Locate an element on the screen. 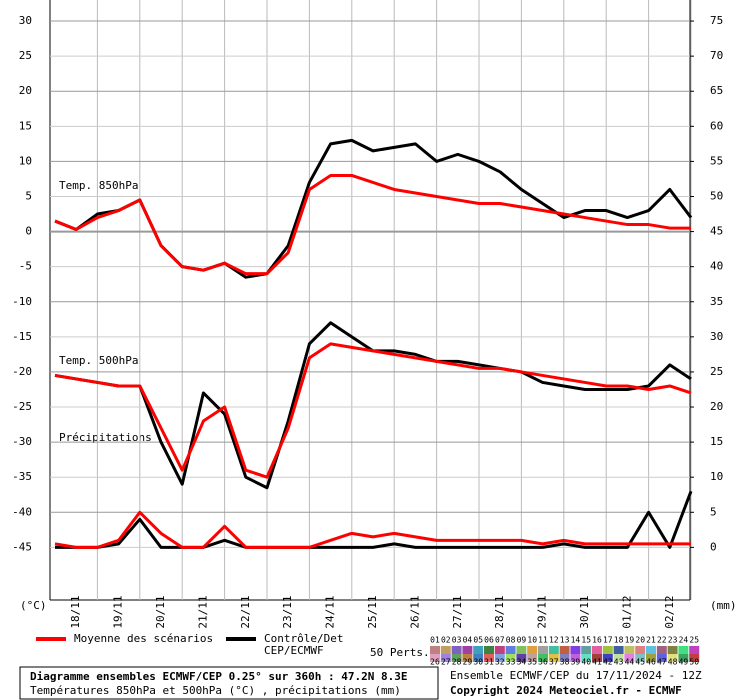 This screenshot has height=700, width=740. y2-tick-label: 20 is located at coordinates (716, 406).